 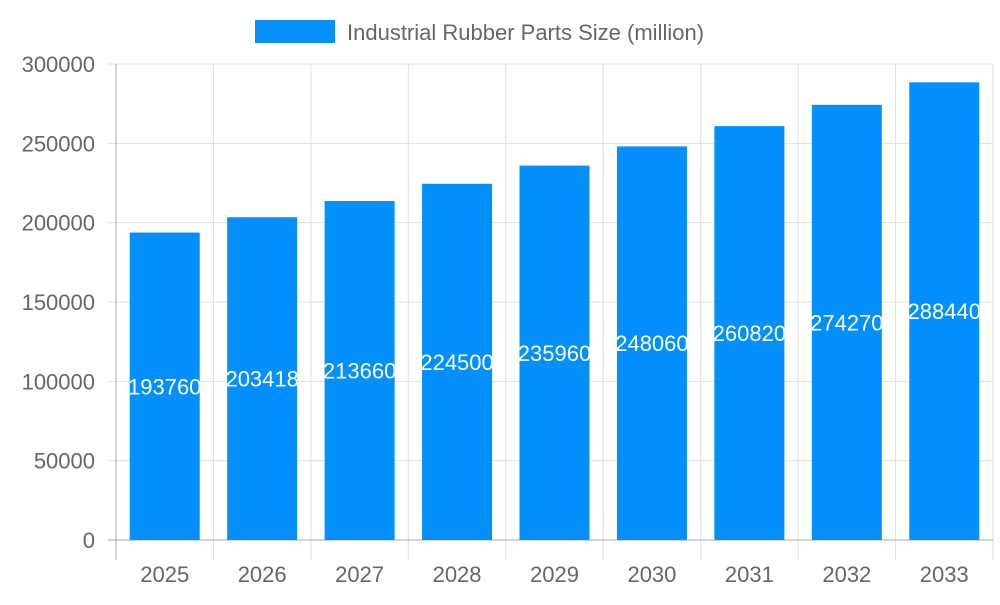 I want to click on data-label: 235960, so click(x=554, y=353).